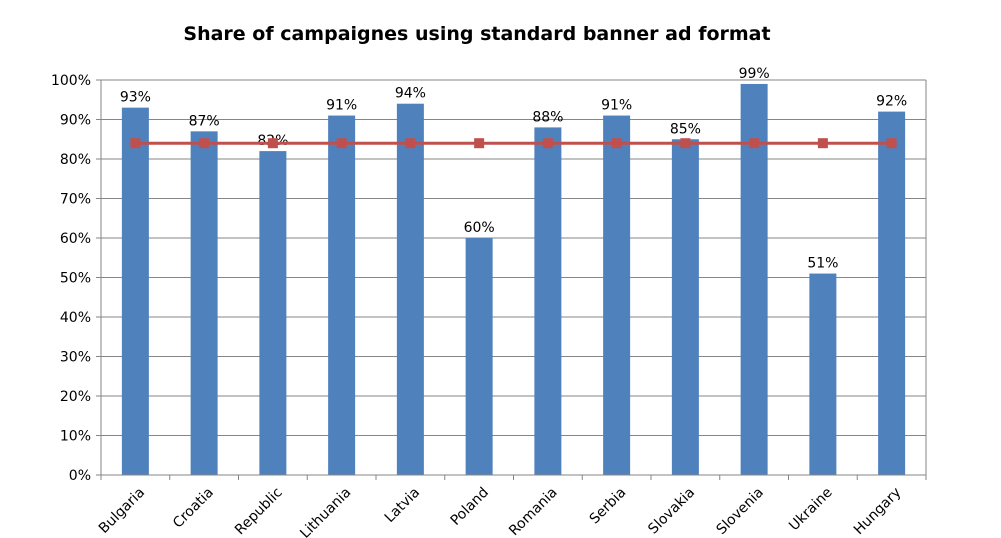 This screenshot has height=538, width=1001. Describe the element at coordinates (402, 505) in the screenshot. I see `x-tick-label: Latvia` at that location.